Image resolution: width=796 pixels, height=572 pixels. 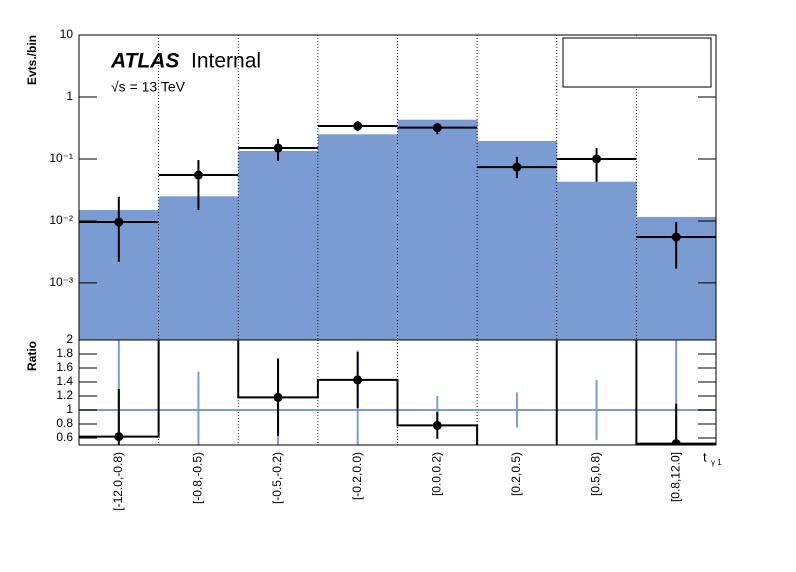 I want to click on y-tick-label: 2, so click(x=69, y=339).